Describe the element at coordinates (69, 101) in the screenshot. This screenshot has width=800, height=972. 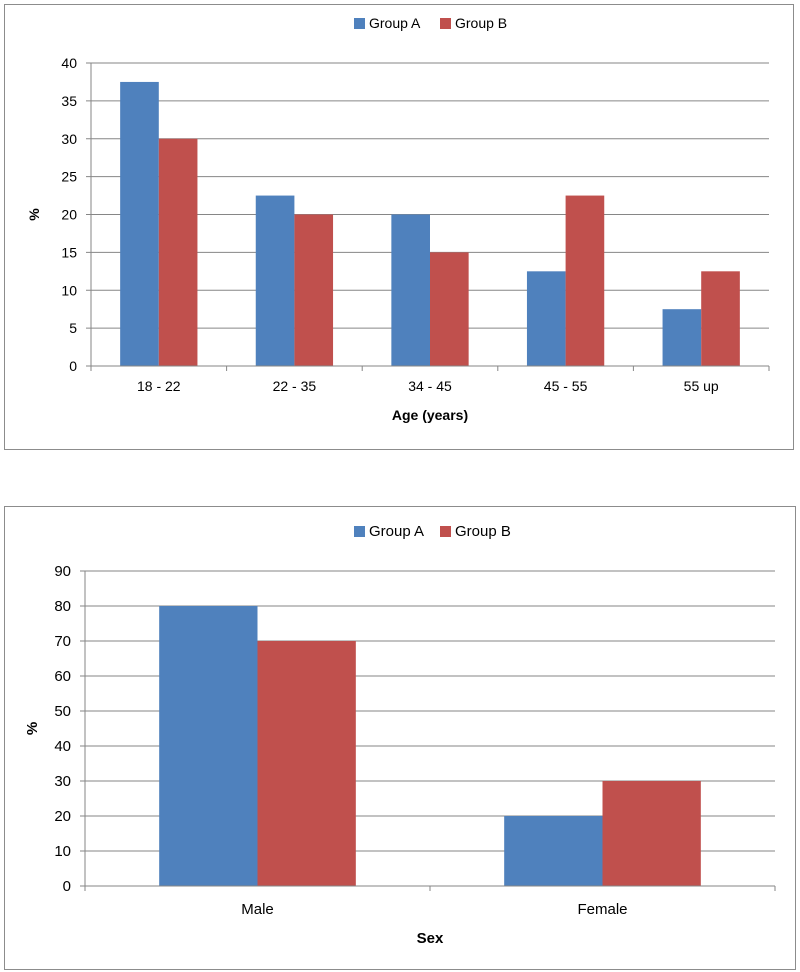
I see `age-y-tick-label: 35` at that location.